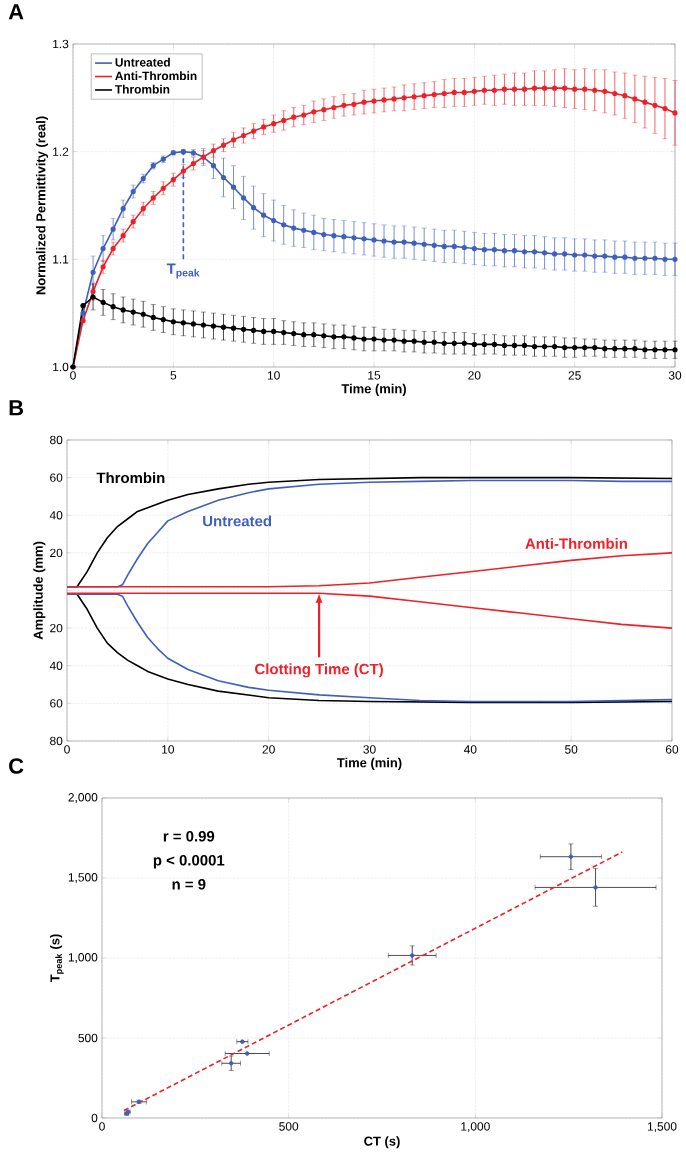  I want to click on y-tick-label: 1.3, so click(61, 44).